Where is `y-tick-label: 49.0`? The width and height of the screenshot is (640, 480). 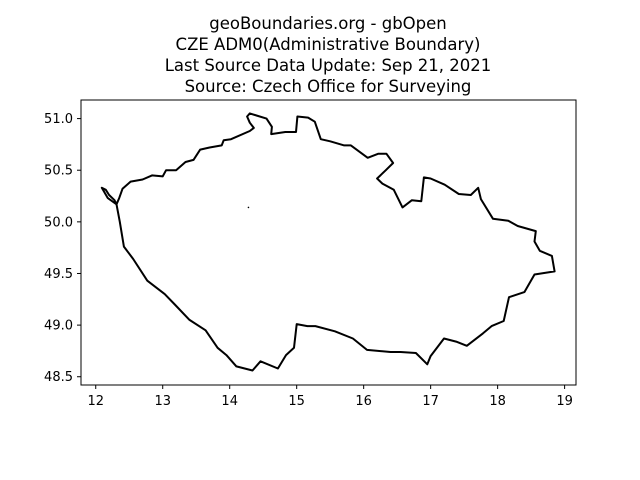
y-tick-label: 49.0 is located at coordinates (58, 326).